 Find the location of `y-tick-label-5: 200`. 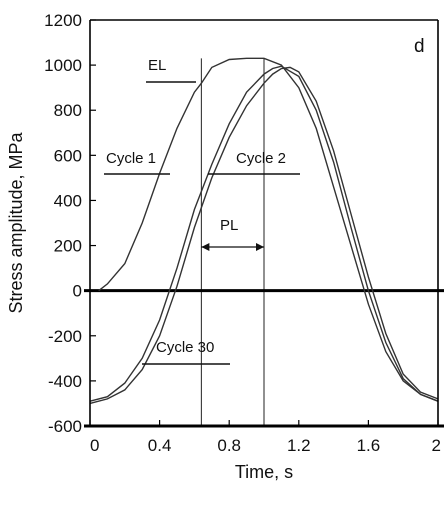

y-tick-label-5: 200 is located at coordinates (68, 246).